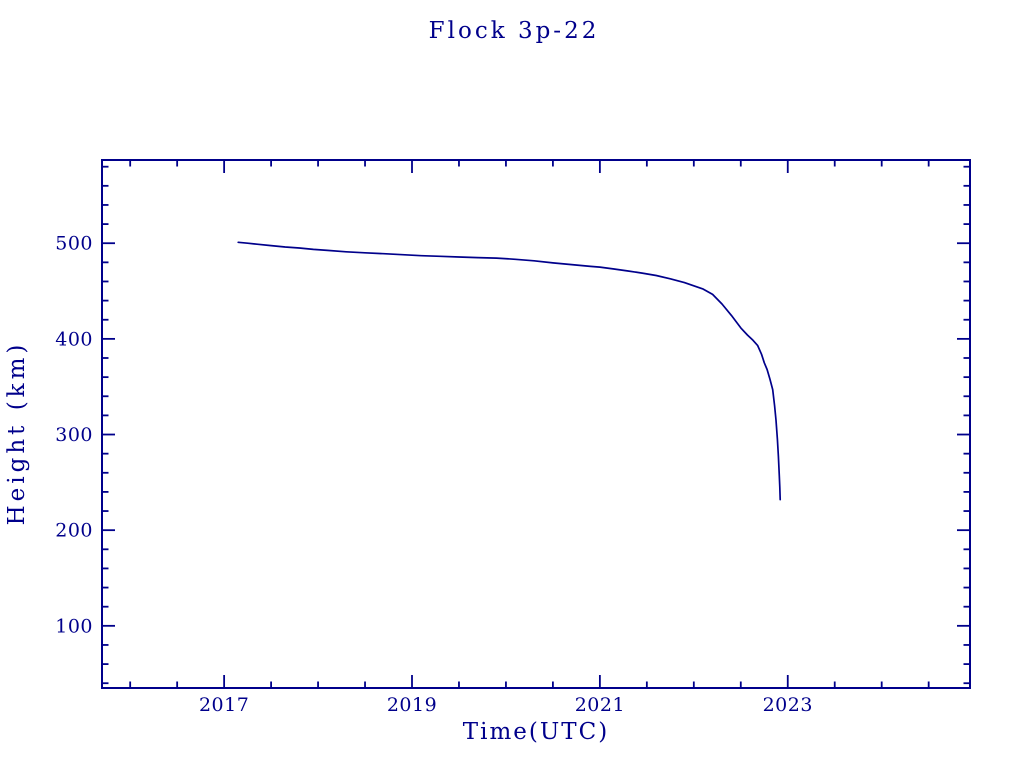 This screenshot has height=768, width=1024. What do you see at coordinates (600, 705) in the screenshot?
I see `x-tick-label: 2021` at bounding box center [600, 705].